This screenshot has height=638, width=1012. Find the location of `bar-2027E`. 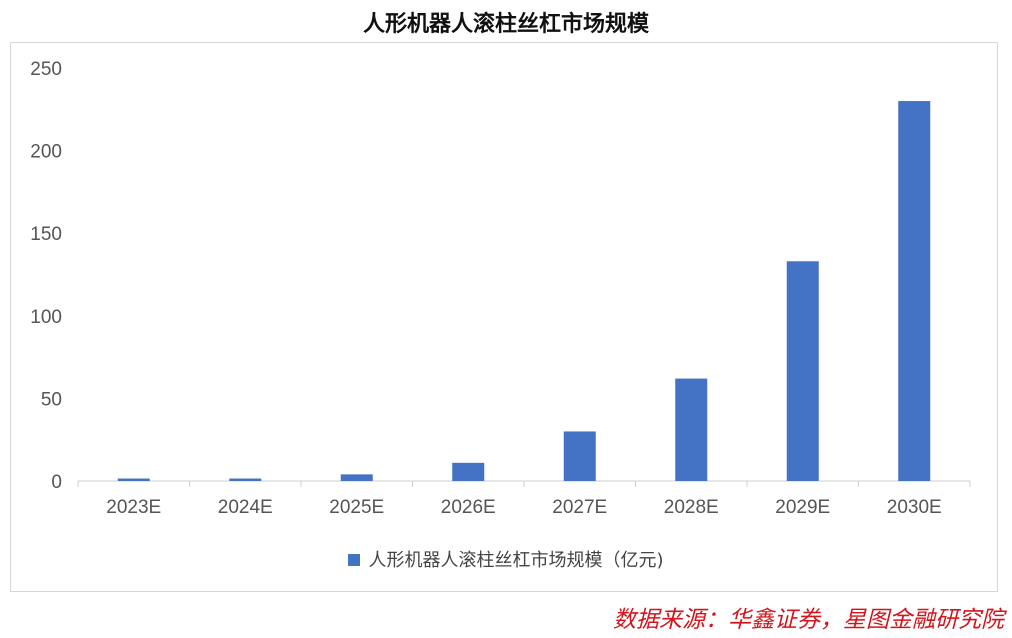

bar-2027E is located at coordinates (579, 456).